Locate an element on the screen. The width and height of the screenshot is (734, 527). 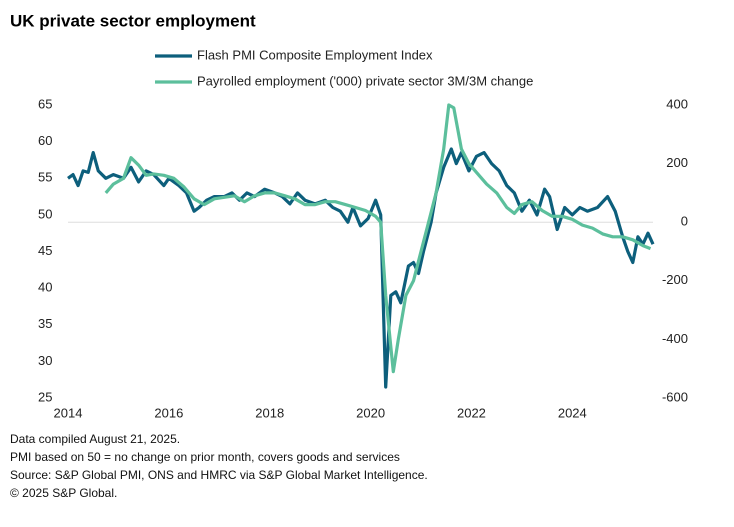
y2-tick-label: 200 is located at coordinates (677, 162).